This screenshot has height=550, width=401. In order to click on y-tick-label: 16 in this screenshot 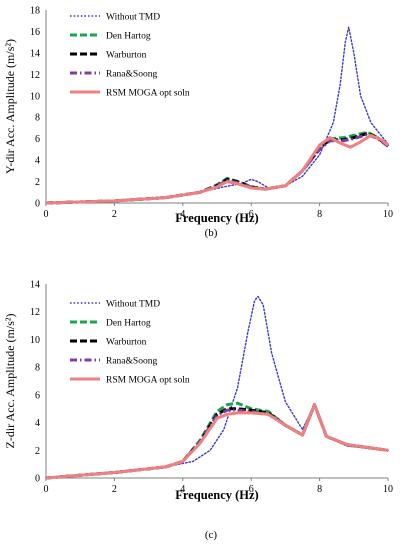, I will do `click(35, 32)`.